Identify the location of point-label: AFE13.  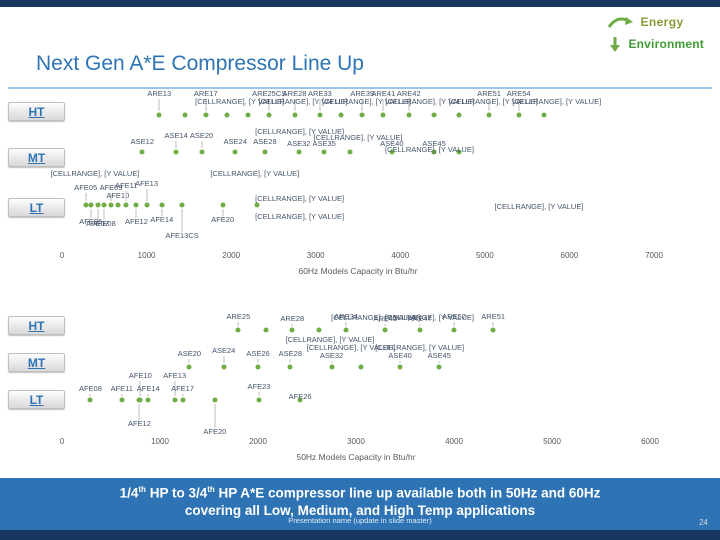
(175, 375).